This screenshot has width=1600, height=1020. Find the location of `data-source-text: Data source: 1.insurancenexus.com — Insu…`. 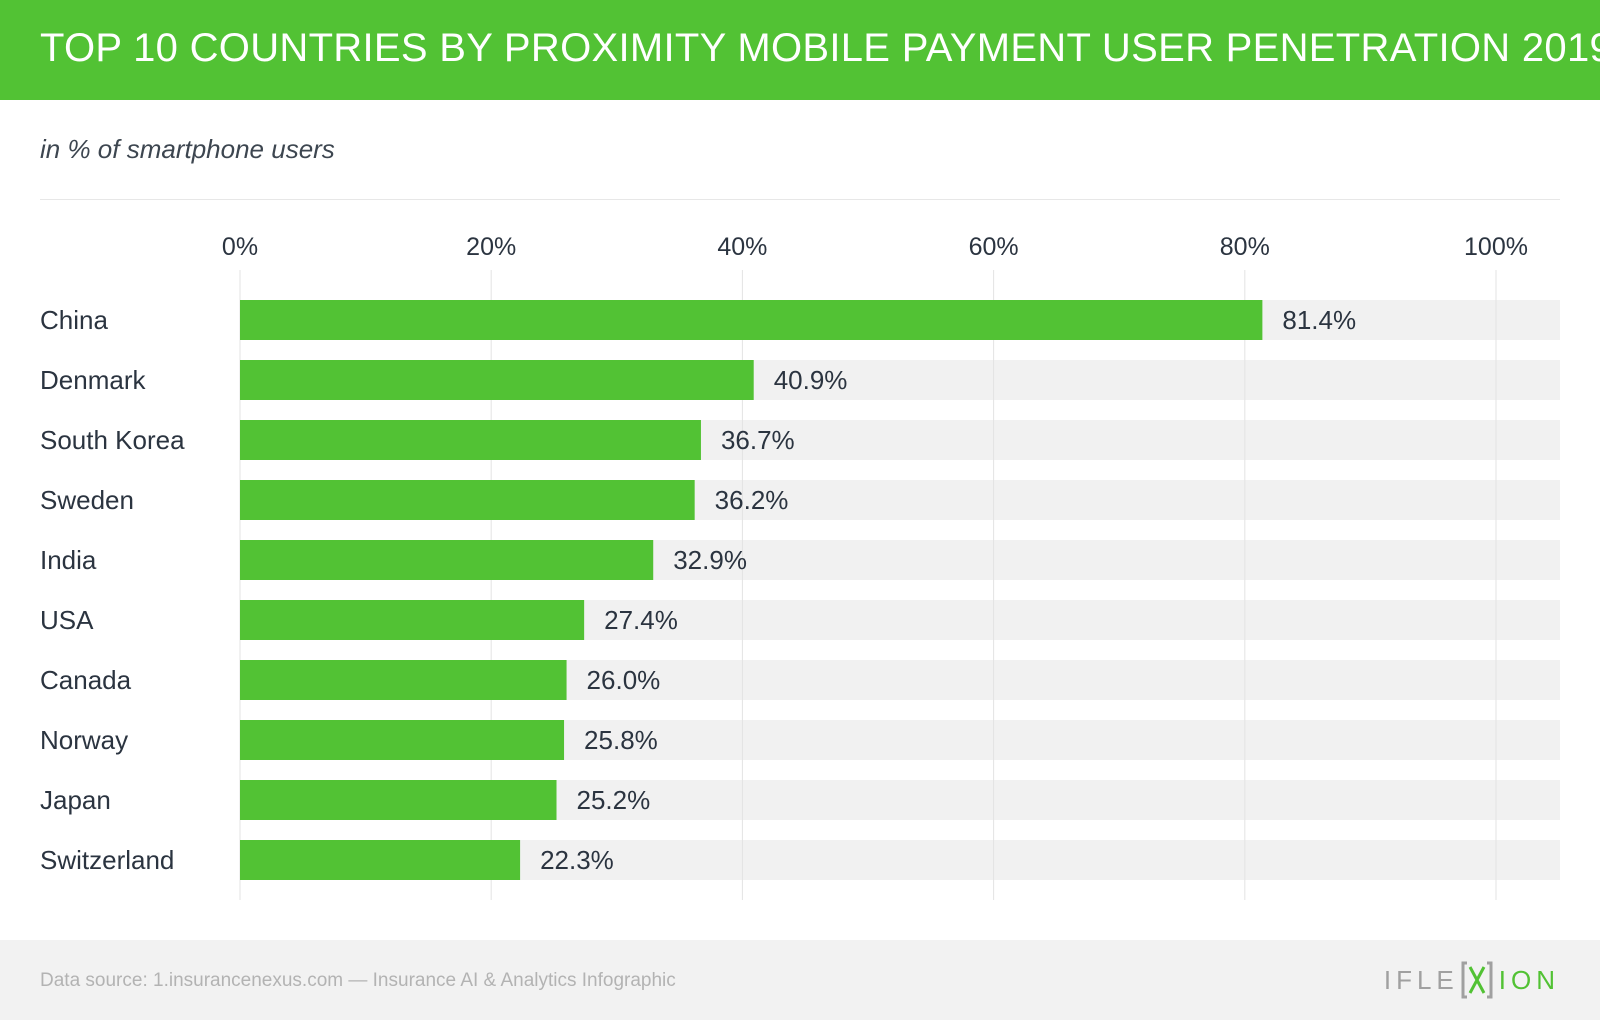

data-source-text: Data source: 1.insurancenexus.com — Insu… is located at coordinates (358, 980).